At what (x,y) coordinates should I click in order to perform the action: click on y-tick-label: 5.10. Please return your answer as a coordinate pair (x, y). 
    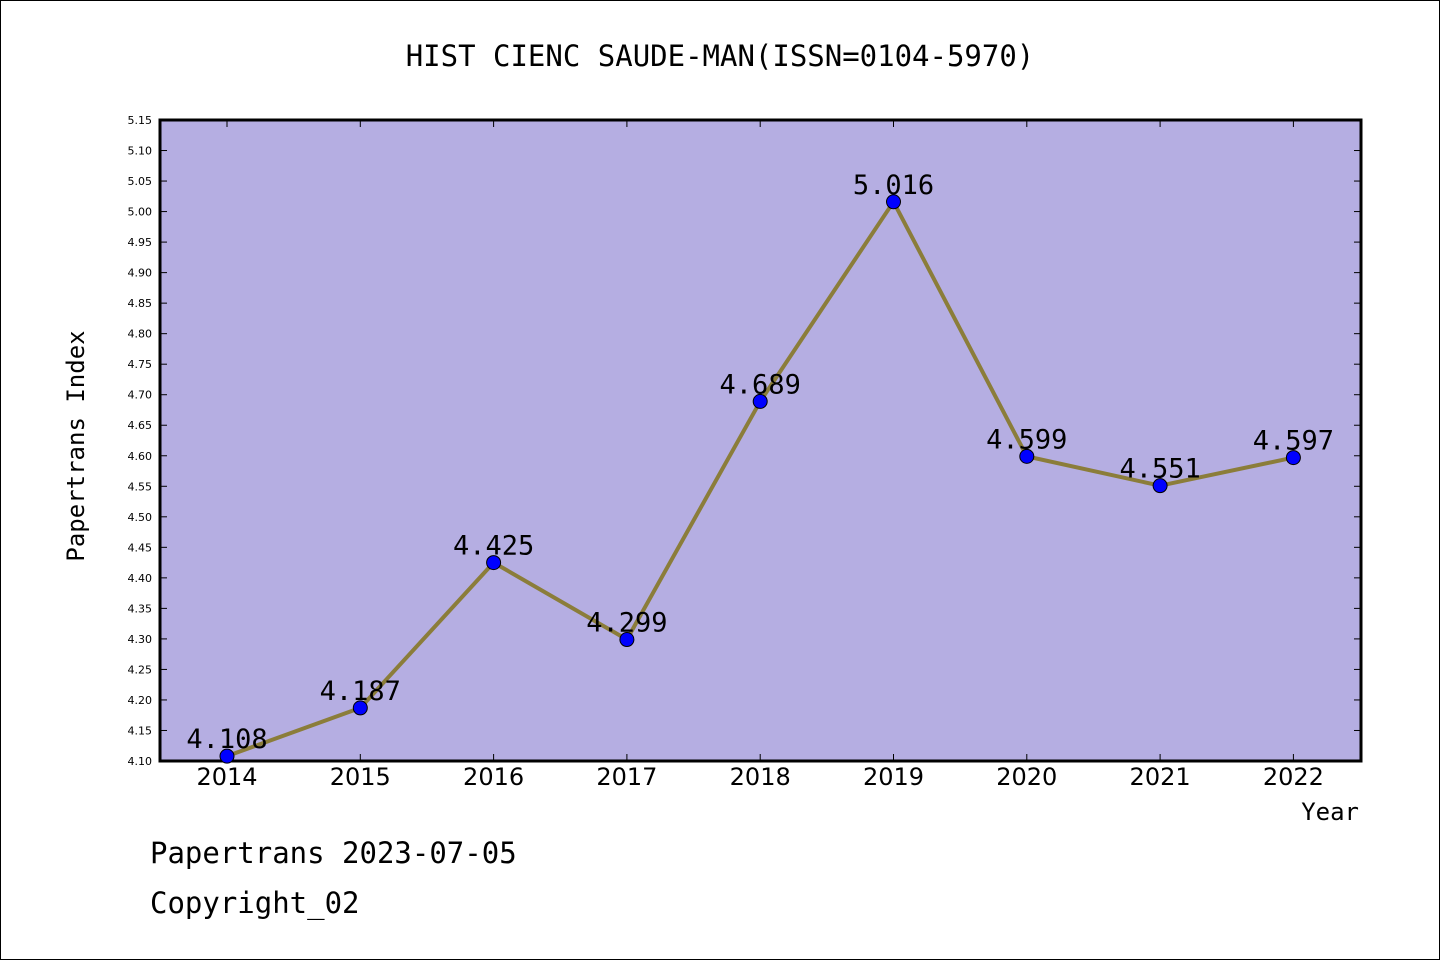
    Looking at the image, I should click on (140, 151).